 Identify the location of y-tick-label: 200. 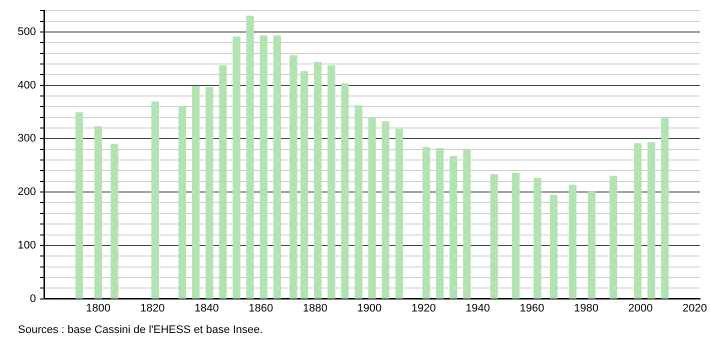
(27, 192).